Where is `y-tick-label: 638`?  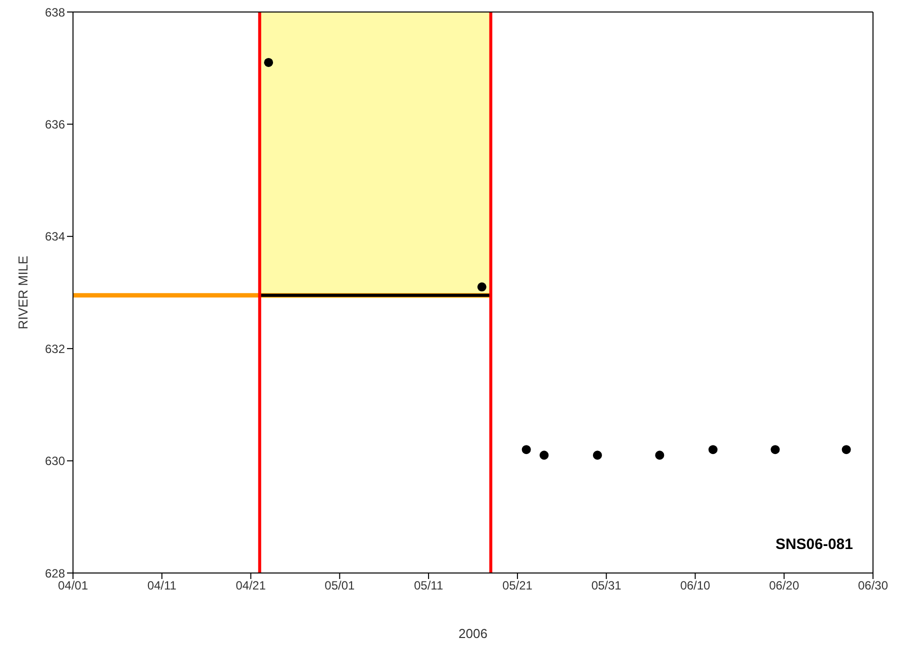 y-tick-label: 638 is located at coordinates (55, 12).